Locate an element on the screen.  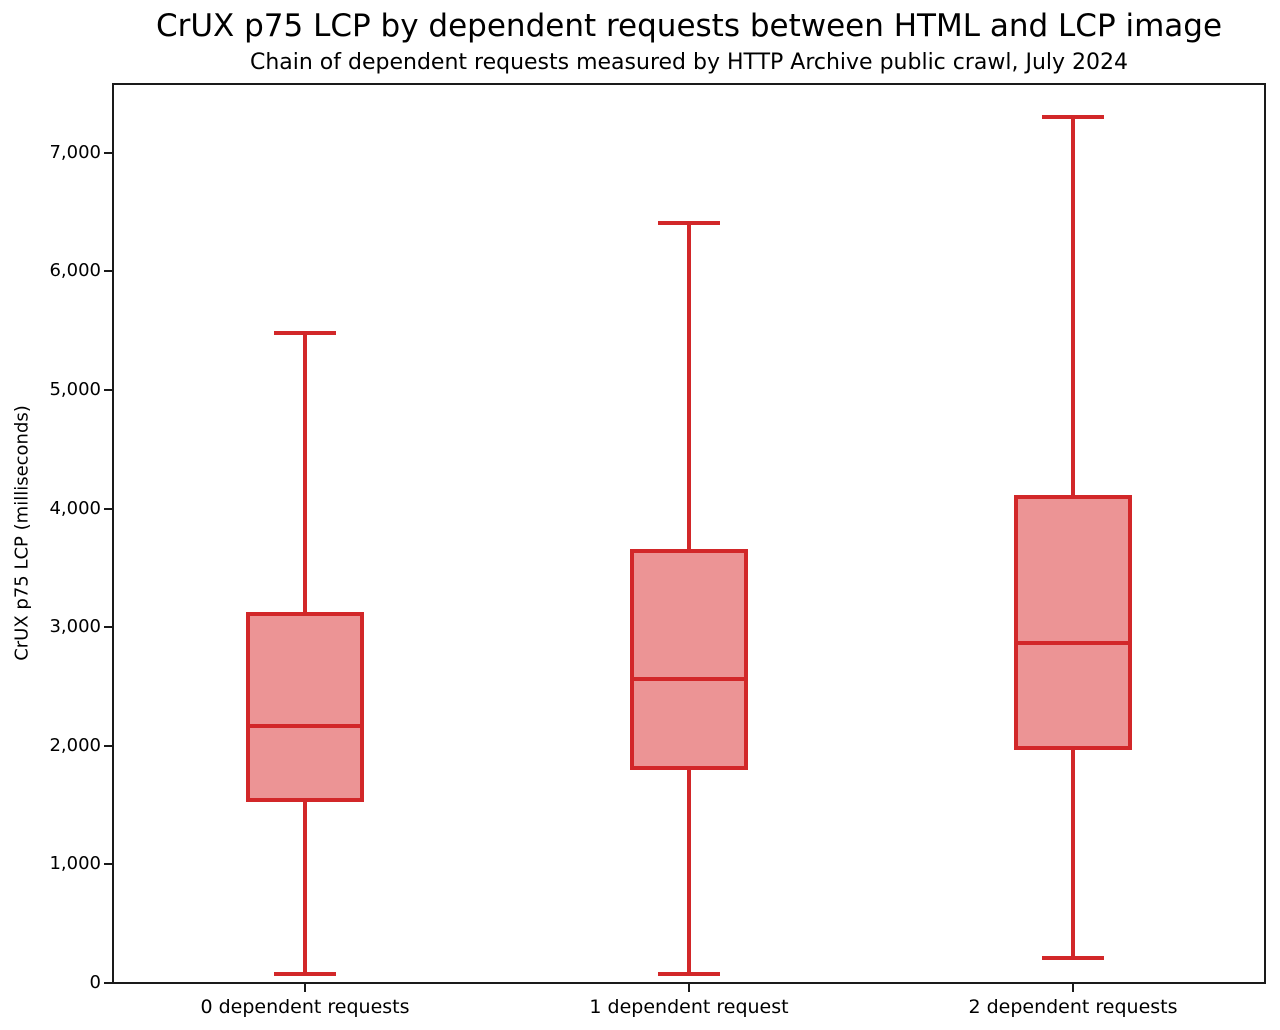
x-tick-label: 1 dependent request is located at coordinates (689, 1007).